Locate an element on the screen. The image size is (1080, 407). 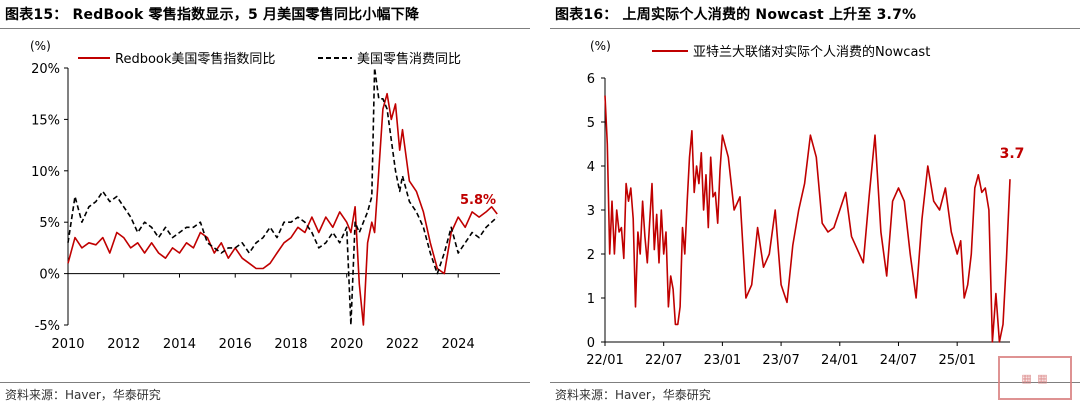
x-tick-label: 24/07 is located at coordinates (898, 360).